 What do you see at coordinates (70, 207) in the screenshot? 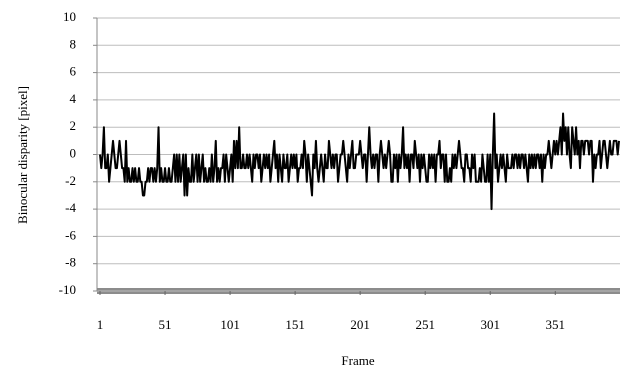
I see `y-tick-label: -4` at bounding box center [70, 207].